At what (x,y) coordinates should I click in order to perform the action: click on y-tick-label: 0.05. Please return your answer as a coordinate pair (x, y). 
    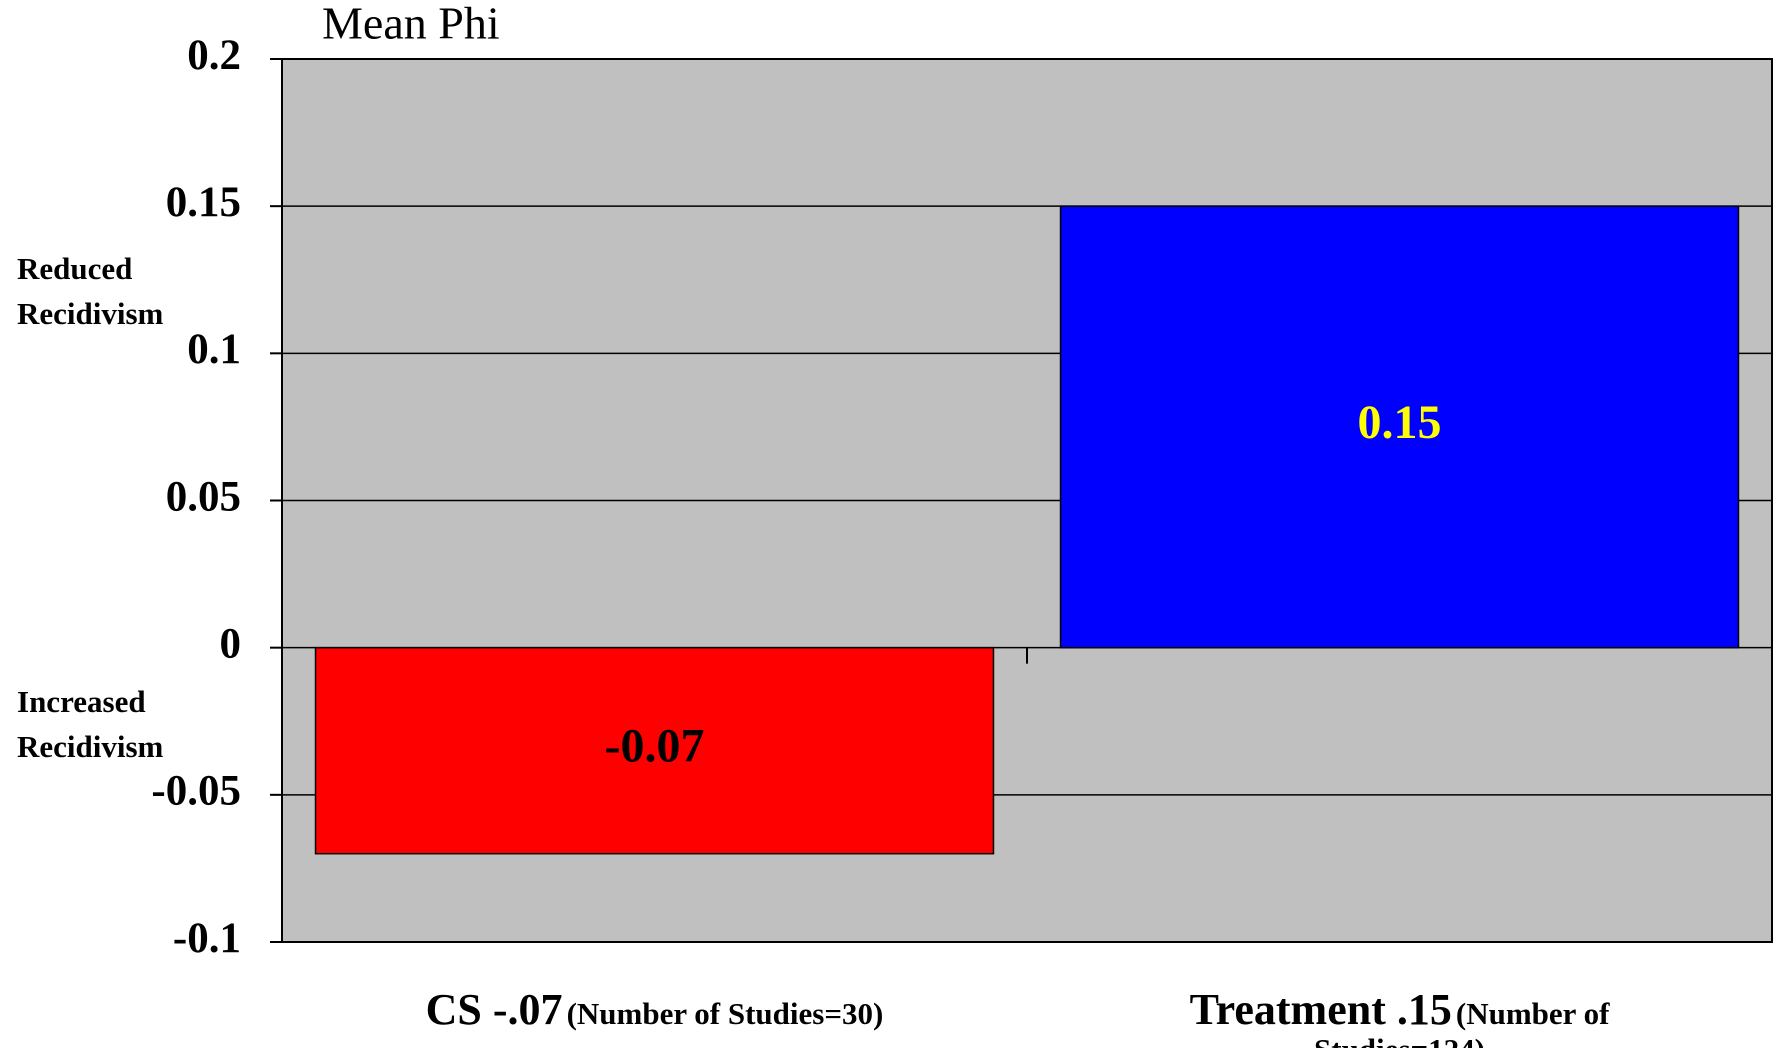
    Looking at the image, I should click on (203, 496).